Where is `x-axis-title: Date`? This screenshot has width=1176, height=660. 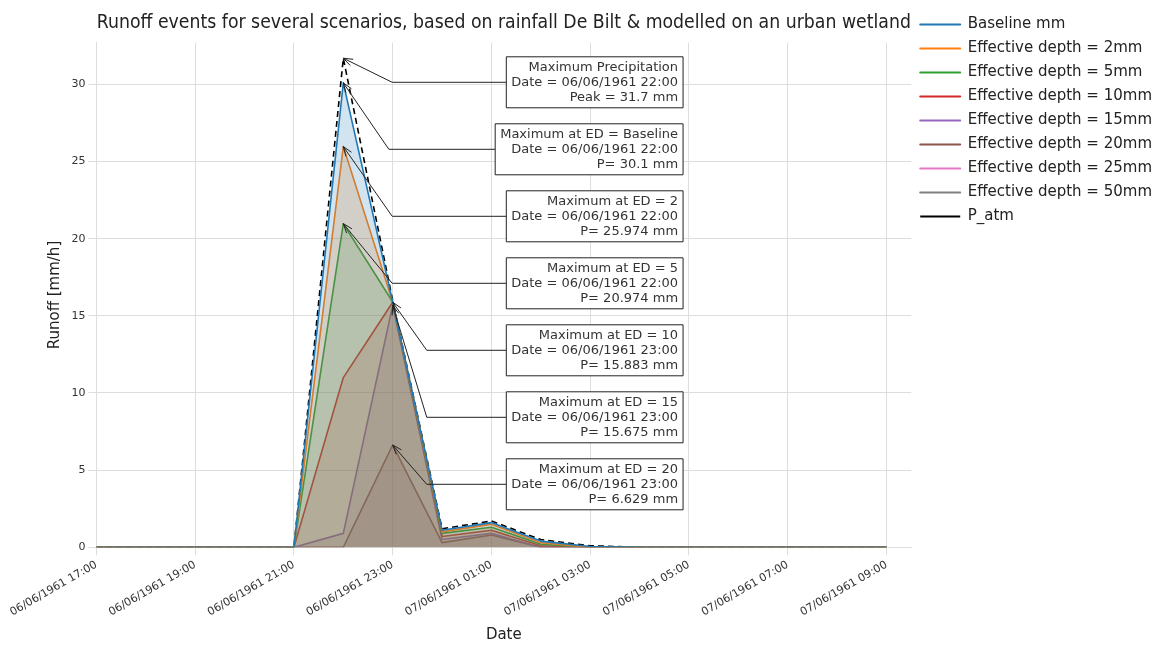
x-axis-title: Date is located at coordinates (503, 633).